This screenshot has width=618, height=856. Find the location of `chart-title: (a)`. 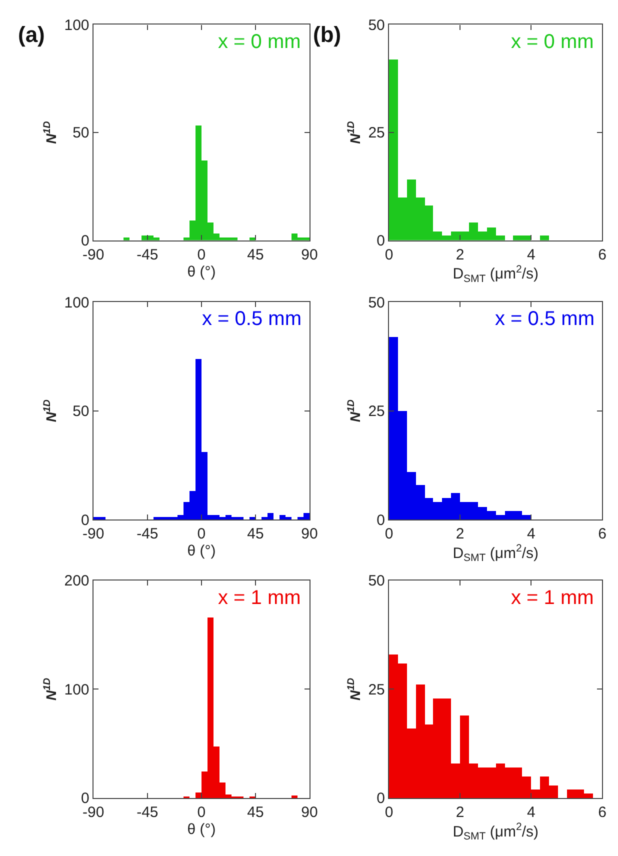

chart-title: (a) is located at coordinates (31, 34).